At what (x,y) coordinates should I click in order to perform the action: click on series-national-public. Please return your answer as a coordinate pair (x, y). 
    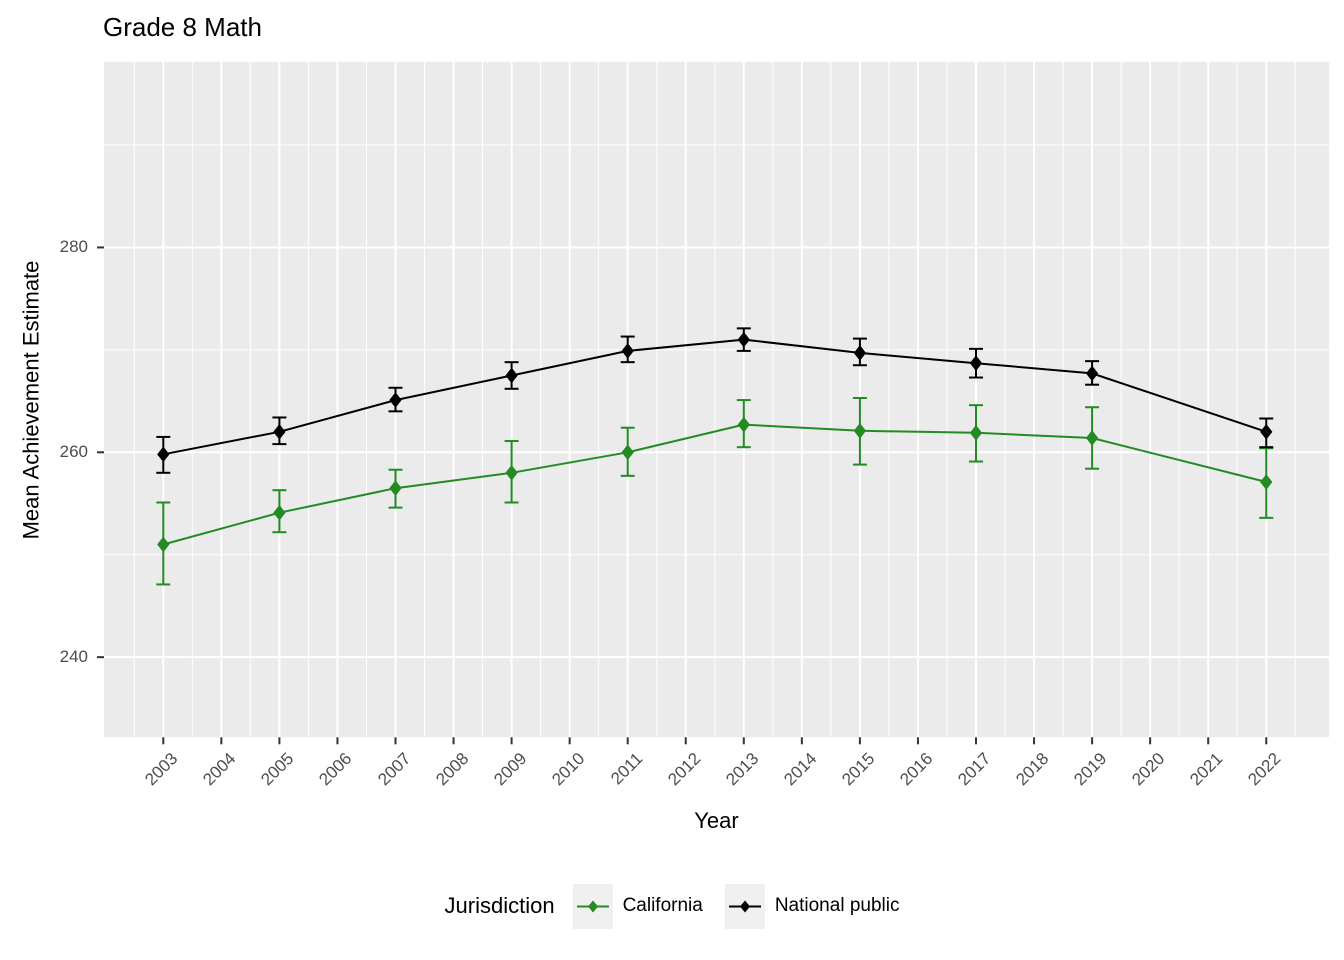
    Looking at the image, I should click on (715, 400).